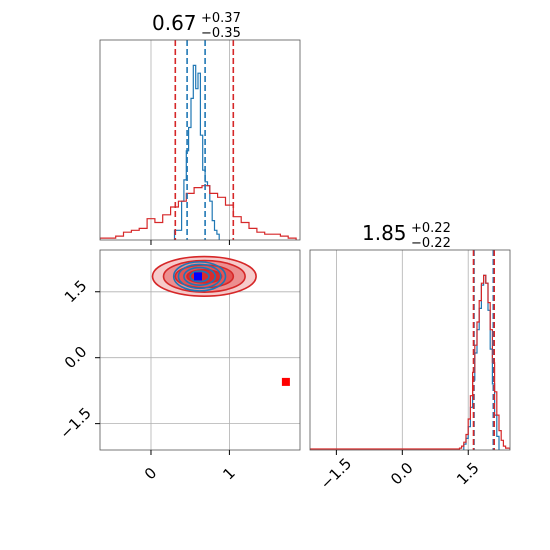  What do you see at coordinates (150, 473) in the screenshot?
I see `bl-xtick-label-0: 0` at bounding box center [150, 473].